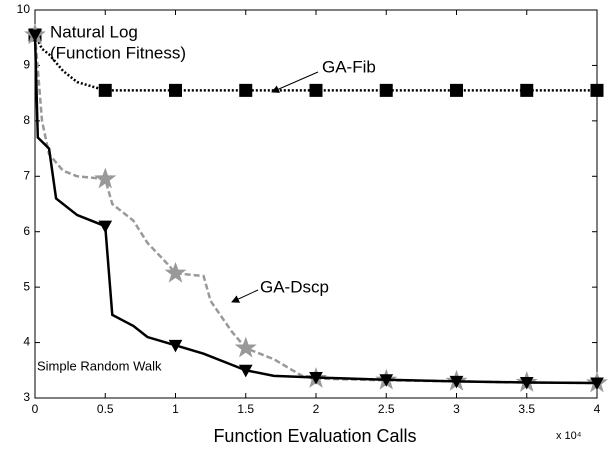  I want to click on y-tick-label: 5, so click(26, 286).